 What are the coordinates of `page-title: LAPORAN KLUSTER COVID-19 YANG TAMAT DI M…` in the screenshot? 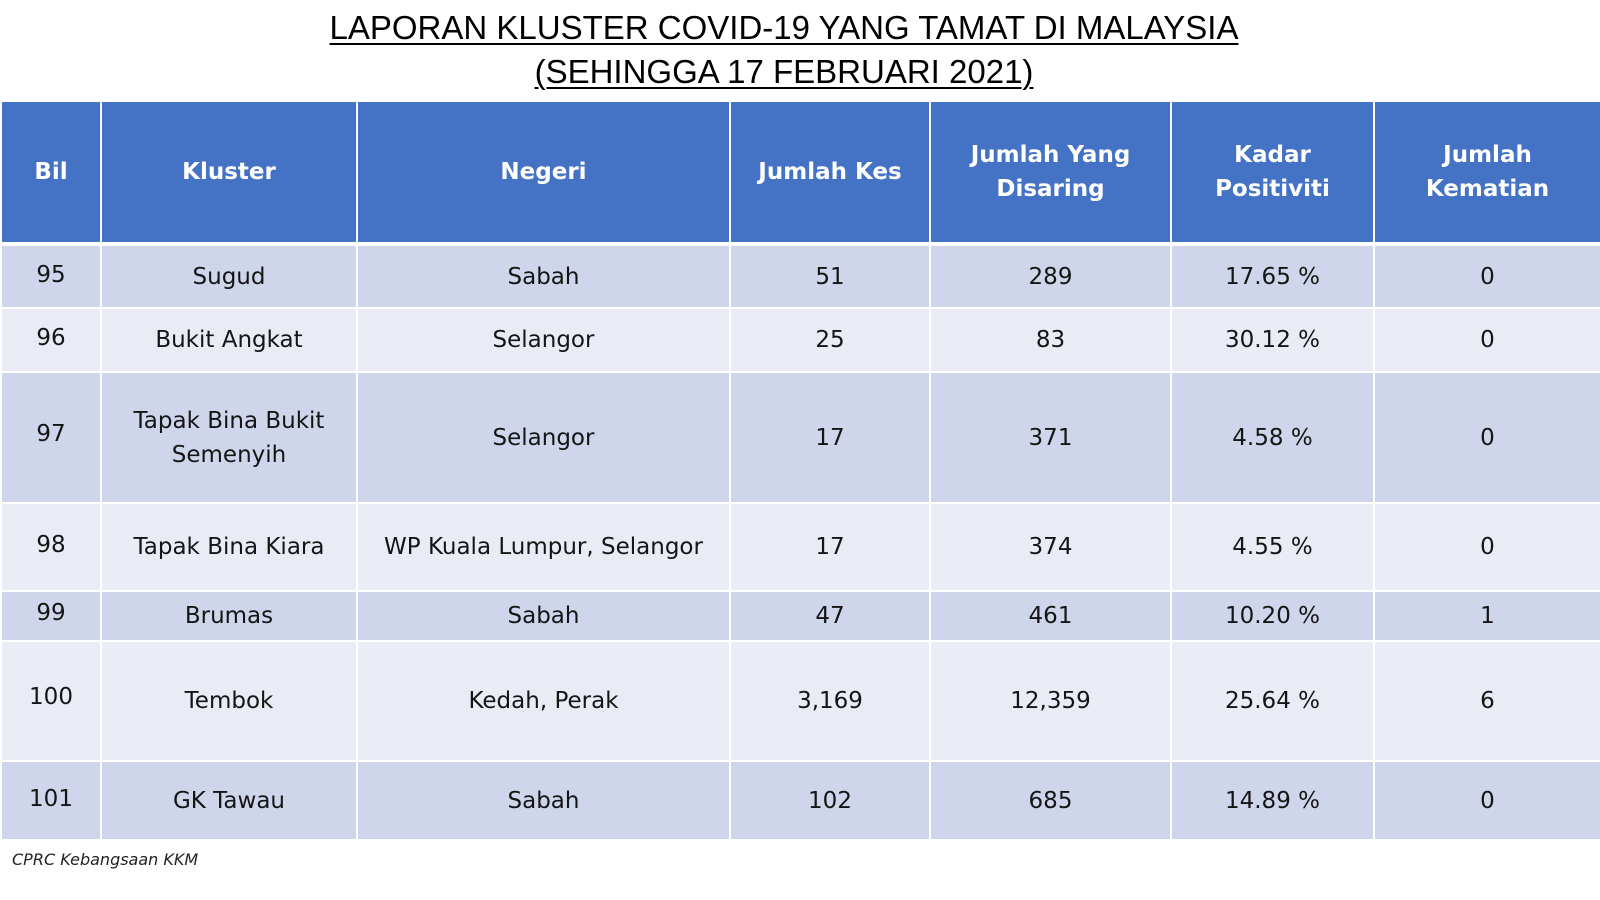 It's located at (784, 50).